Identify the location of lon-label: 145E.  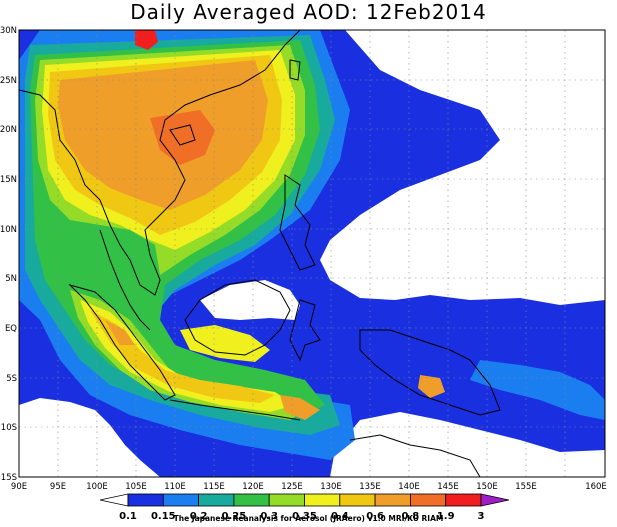
(448, 487).